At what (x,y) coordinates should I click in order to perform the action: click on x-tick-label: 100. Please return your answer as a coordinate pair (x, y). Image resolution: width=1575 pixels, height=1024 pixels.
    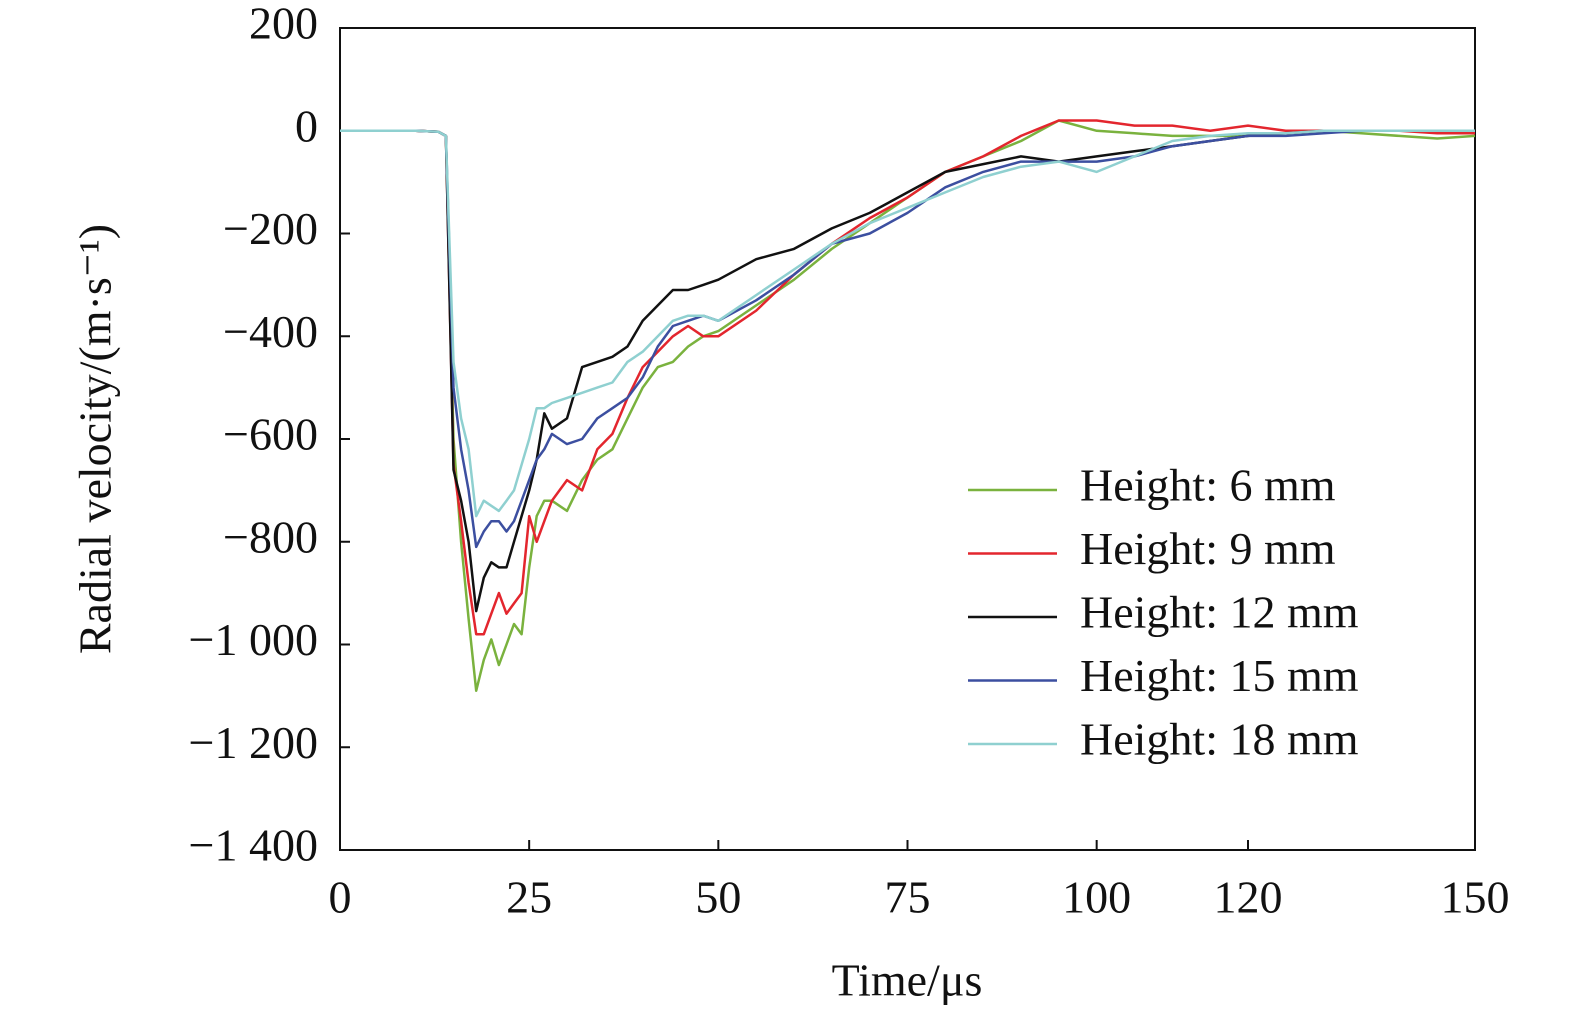
    Looking at the image, I should click on (1096, 897).